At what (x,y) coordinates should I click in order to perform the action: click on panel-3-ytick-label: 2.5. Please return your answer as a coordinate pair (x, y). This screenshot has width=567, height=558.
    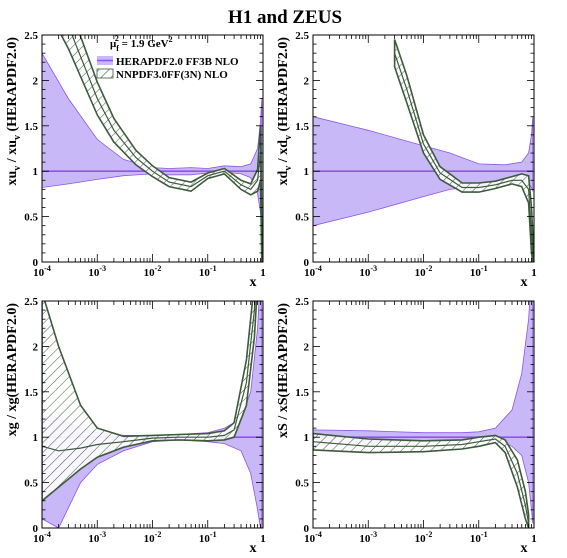
    Looking at the image, I should click on (302, 302).